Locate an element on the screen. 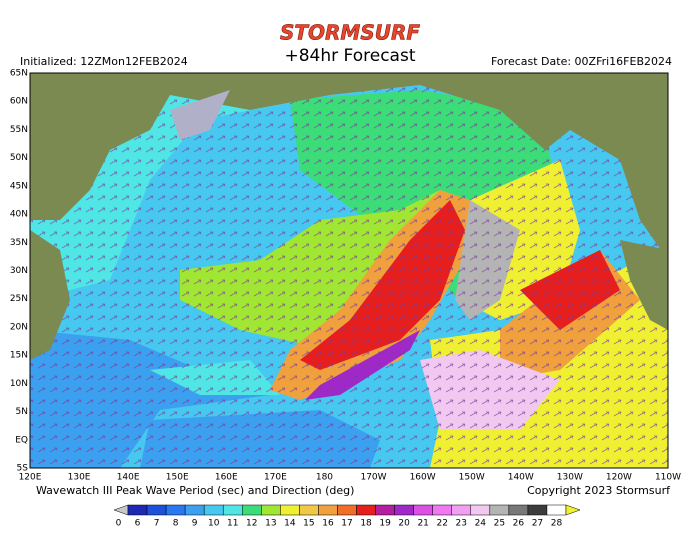 The width and height of the screenshot is (700, 540). lon-label: 130W is located at coordinates (570, 478).